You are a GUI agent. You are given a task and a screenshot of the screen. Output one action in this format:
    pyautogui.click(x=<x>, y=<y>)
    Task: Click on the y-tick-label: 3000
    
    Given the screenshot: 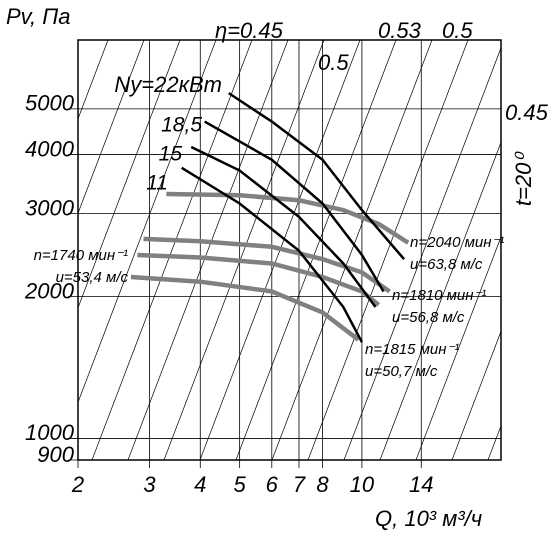 What is the action you would take?
    pyautogui.click(x=50, y=207)
    